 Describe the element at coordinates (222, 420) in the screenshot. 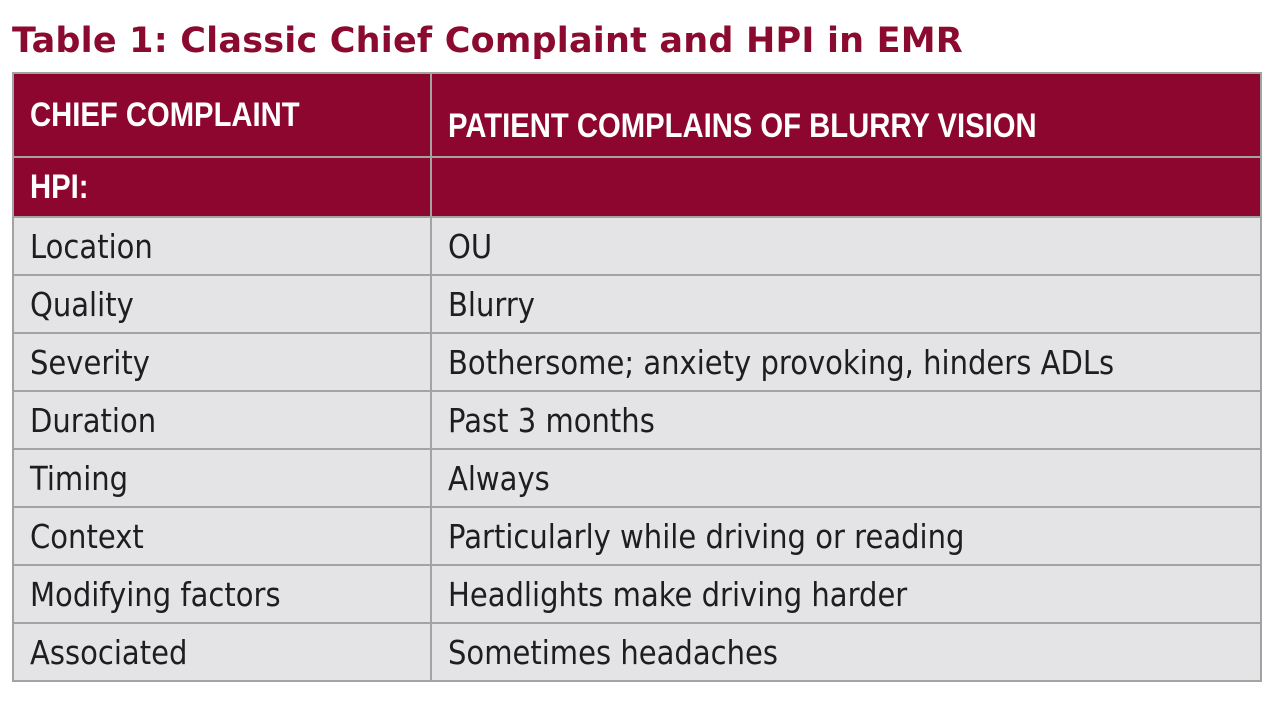

I see `row-label-cell: Duration` at that location.